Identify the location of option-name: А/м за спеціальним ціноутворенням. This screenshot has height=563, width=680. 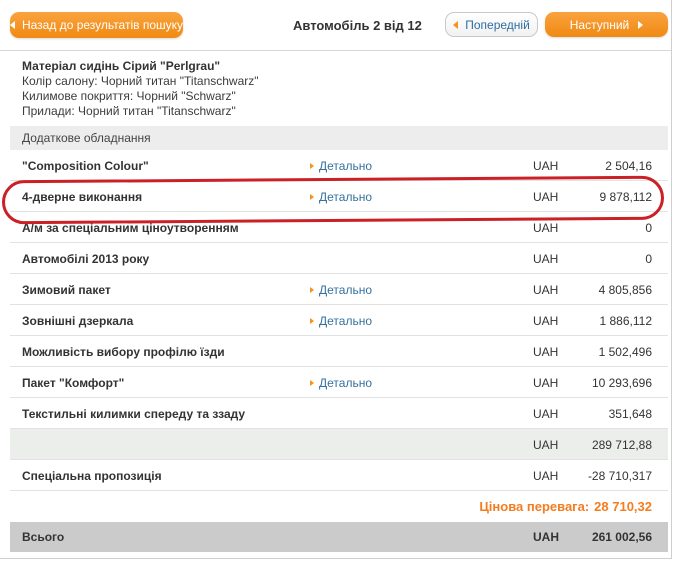
(130, 228).